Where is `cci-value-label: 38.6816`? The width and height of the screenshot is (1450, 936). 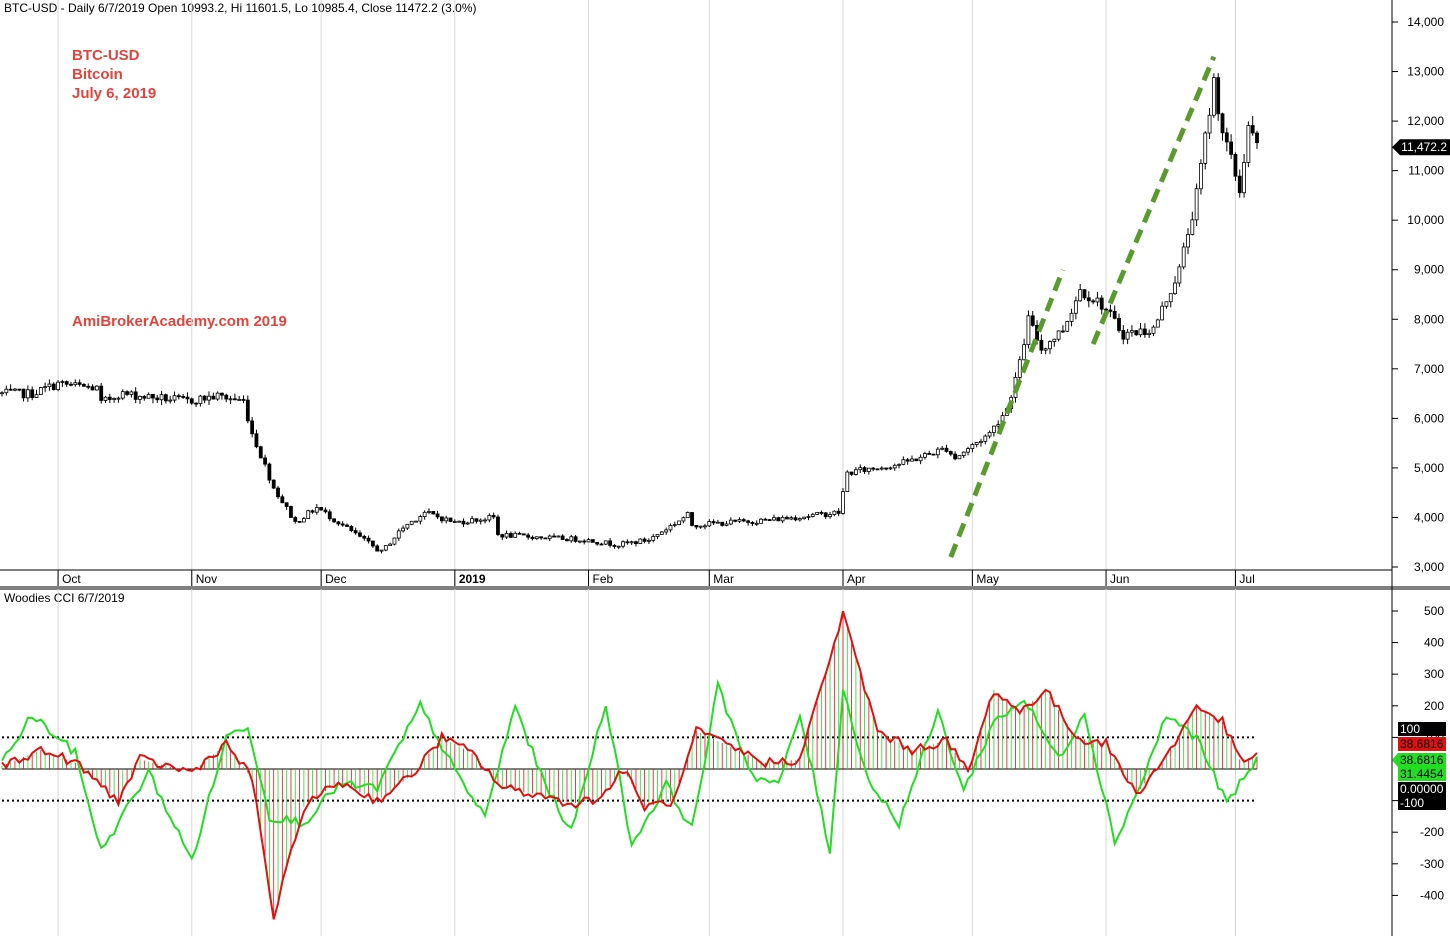 cci-value-label: 38.6816 is located at coordinates (1422, 760).